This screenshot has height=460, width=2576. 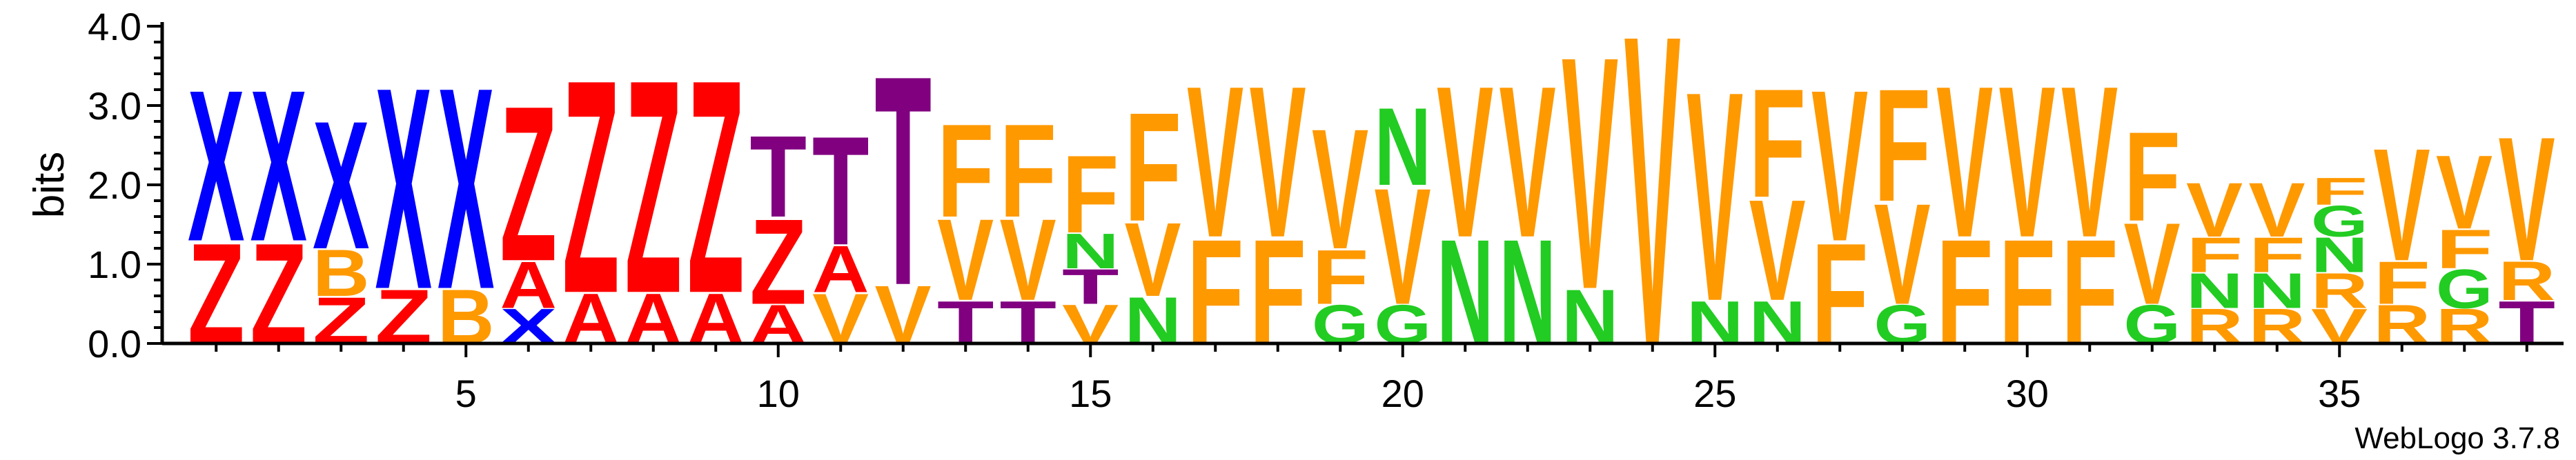 What do you see at coordinates (1528, 162) in the screenshot?
I see `logo-letter-V-pos-22: V` at bounding box center [1528, 162].